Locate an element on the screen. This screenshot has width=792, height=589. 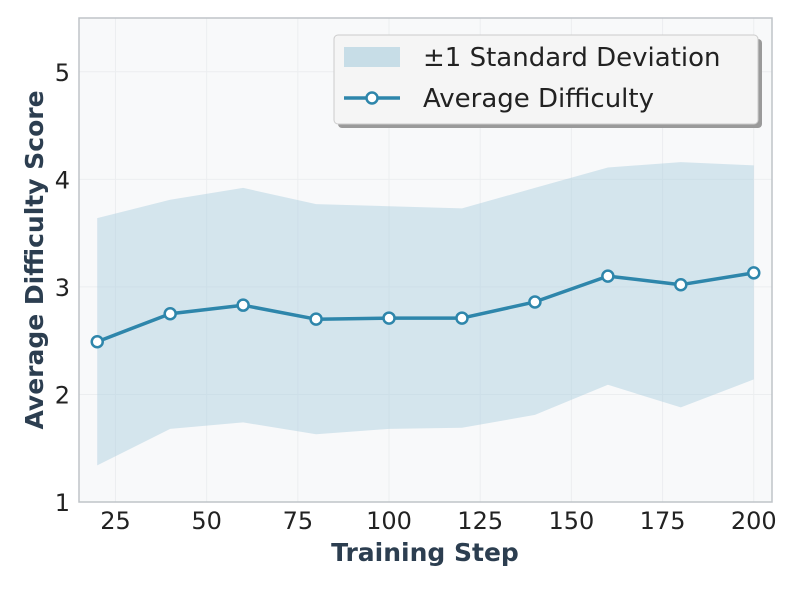
y-tick-label: 4 is located at coordinates (62, 180).